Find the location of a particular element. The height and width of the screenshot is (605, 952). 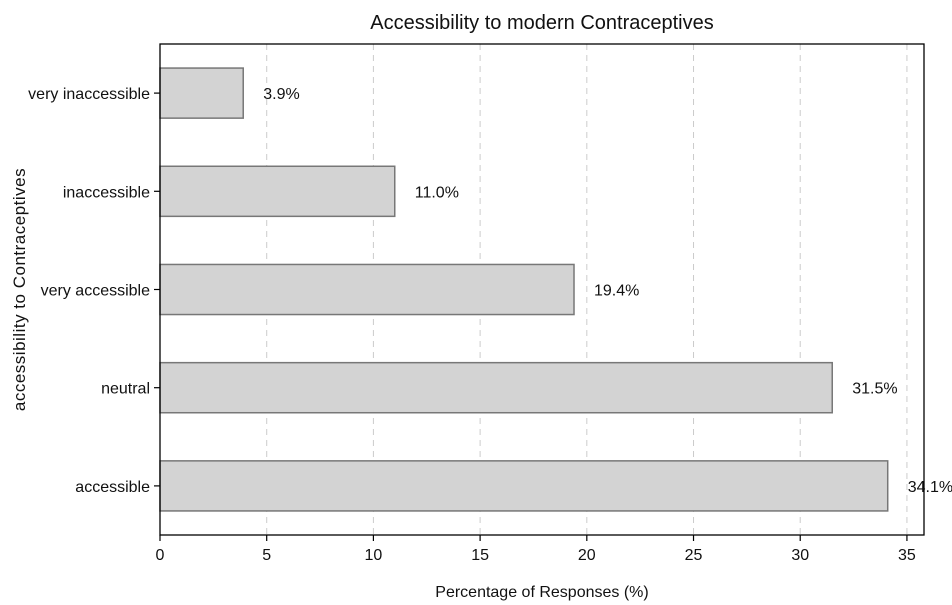

data-label: 31.5% is located at coordinates (874, 389).